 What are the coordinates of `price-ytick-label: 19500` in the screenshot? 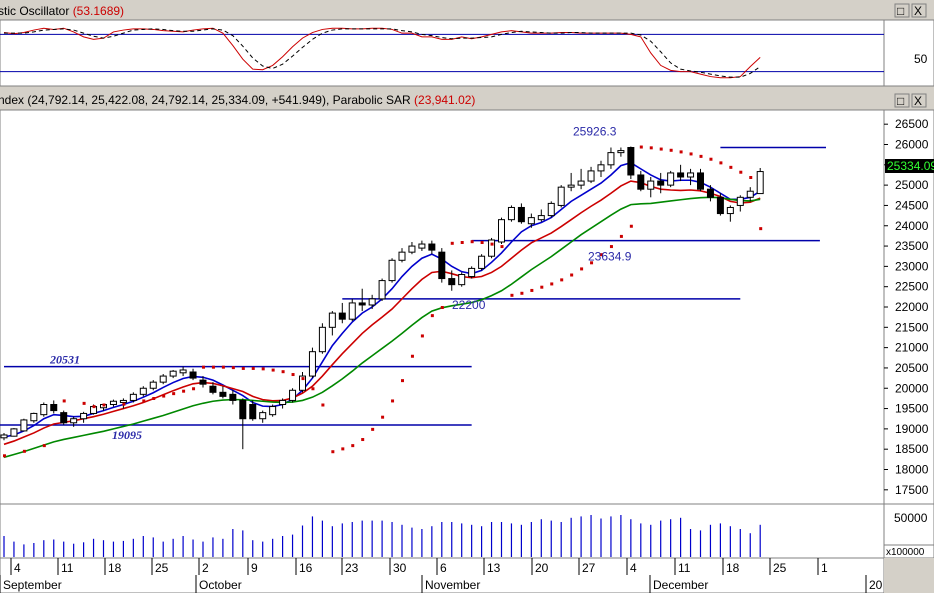 It's located at (912, 409).